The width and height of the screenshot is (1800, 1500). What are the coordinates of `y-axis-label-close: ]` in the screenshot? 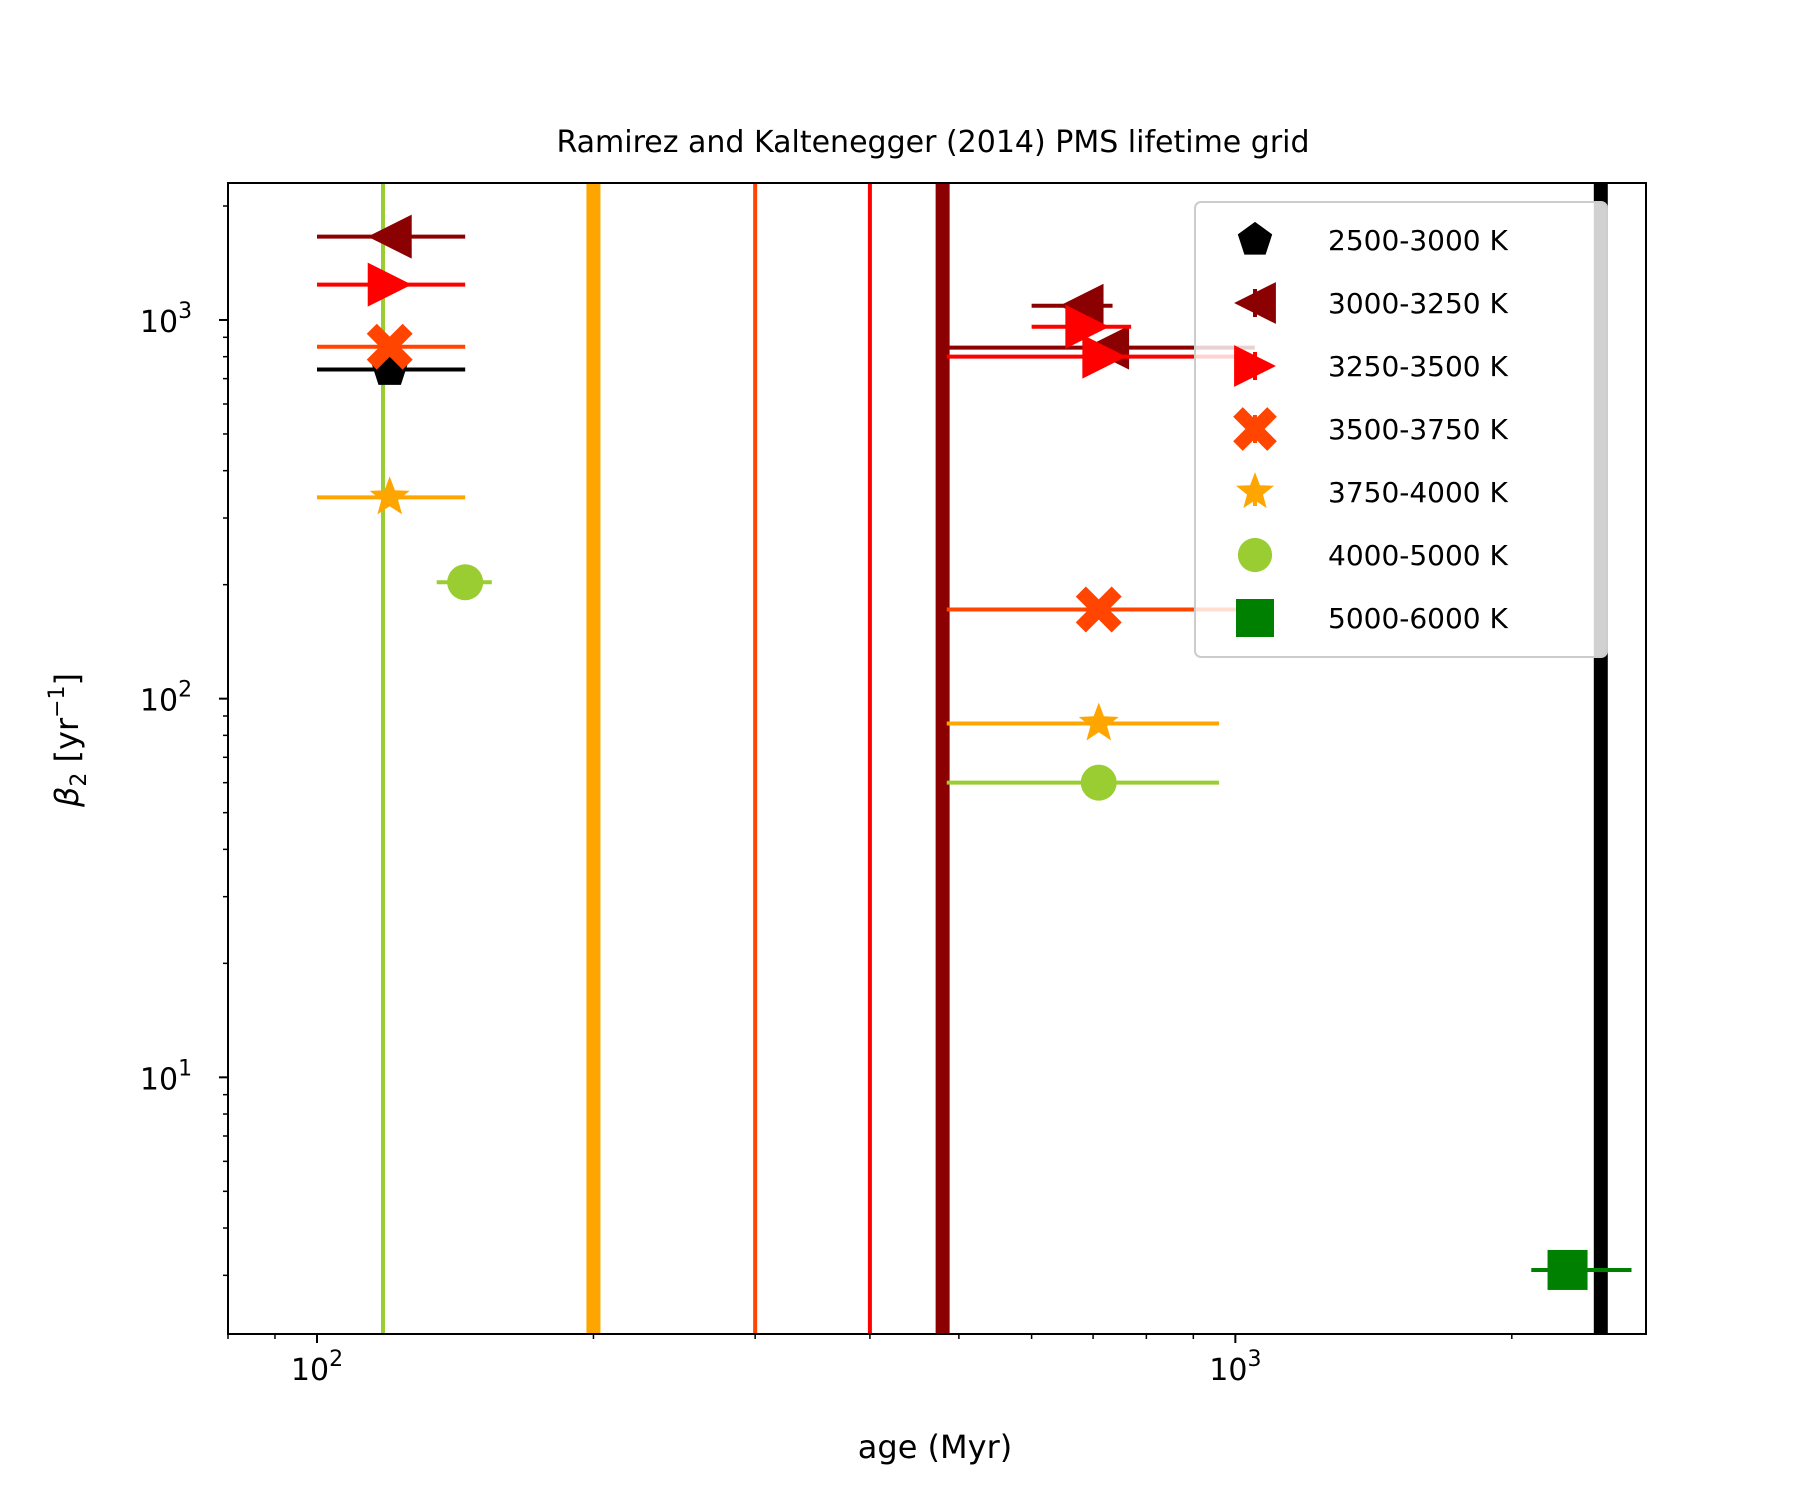 It's located at (67, 679).